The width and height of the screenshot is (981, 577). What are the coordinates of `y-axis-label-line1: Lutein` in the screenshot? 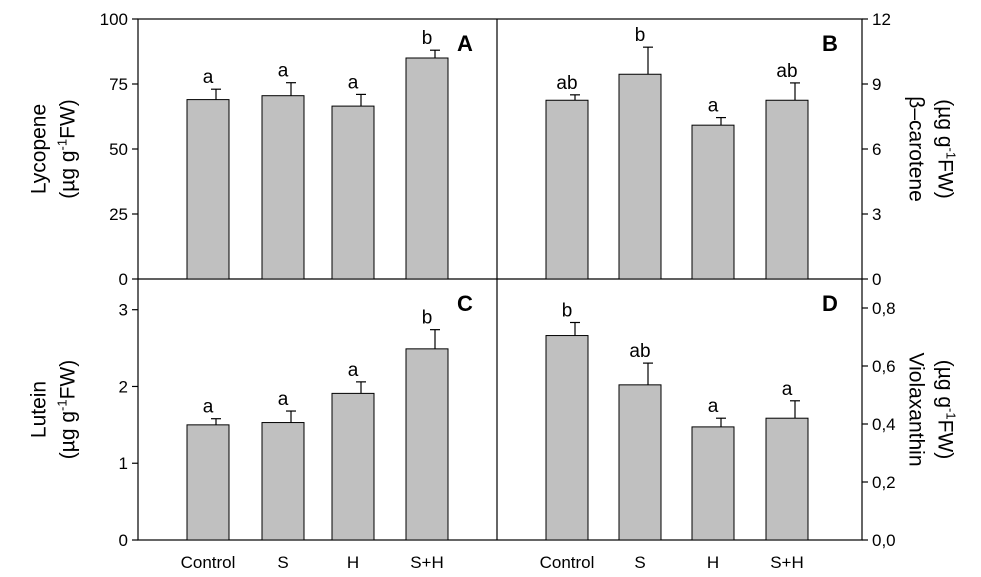 It's located at (39, 409).